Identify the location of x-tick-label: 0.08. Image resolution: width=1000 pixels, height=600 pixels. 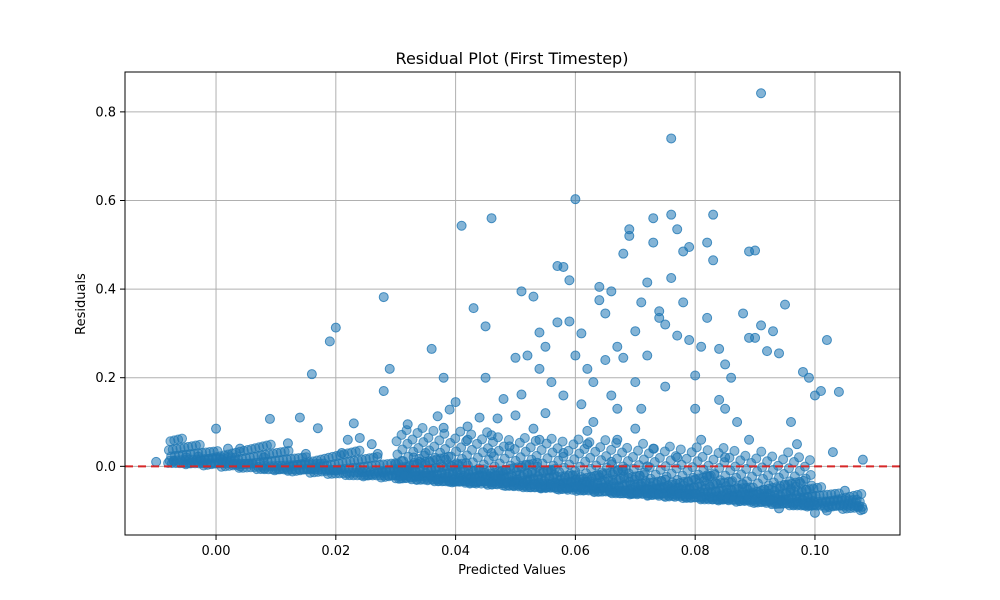
(695, 551).